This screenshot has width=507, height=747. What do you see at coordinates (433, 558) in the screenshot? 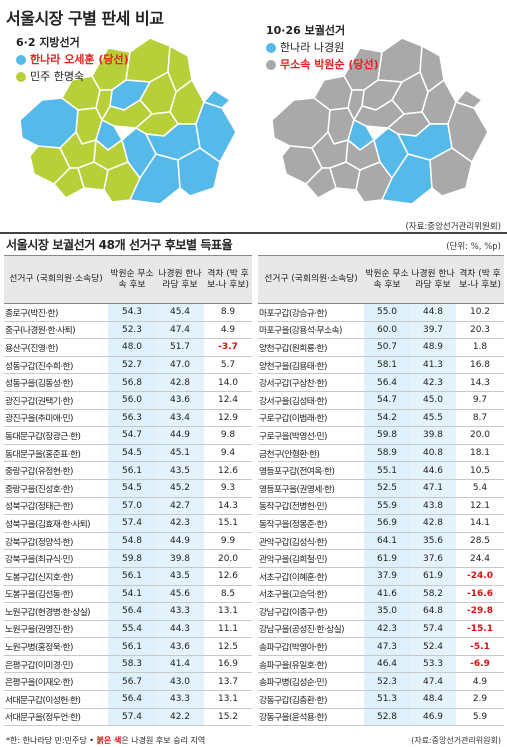
I see `na-cell: 37.6` at bounding box center [433, 558].